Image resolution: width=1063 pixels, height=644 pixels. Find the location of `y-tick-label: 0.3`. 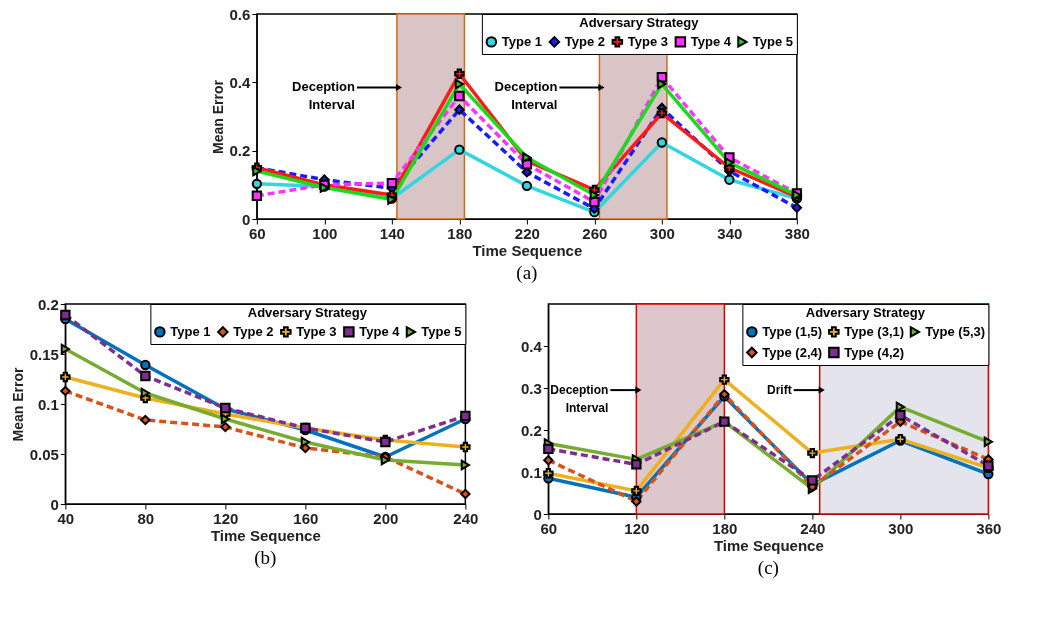

y-tick-label: 0.3 is located at coordinates (531, 388).